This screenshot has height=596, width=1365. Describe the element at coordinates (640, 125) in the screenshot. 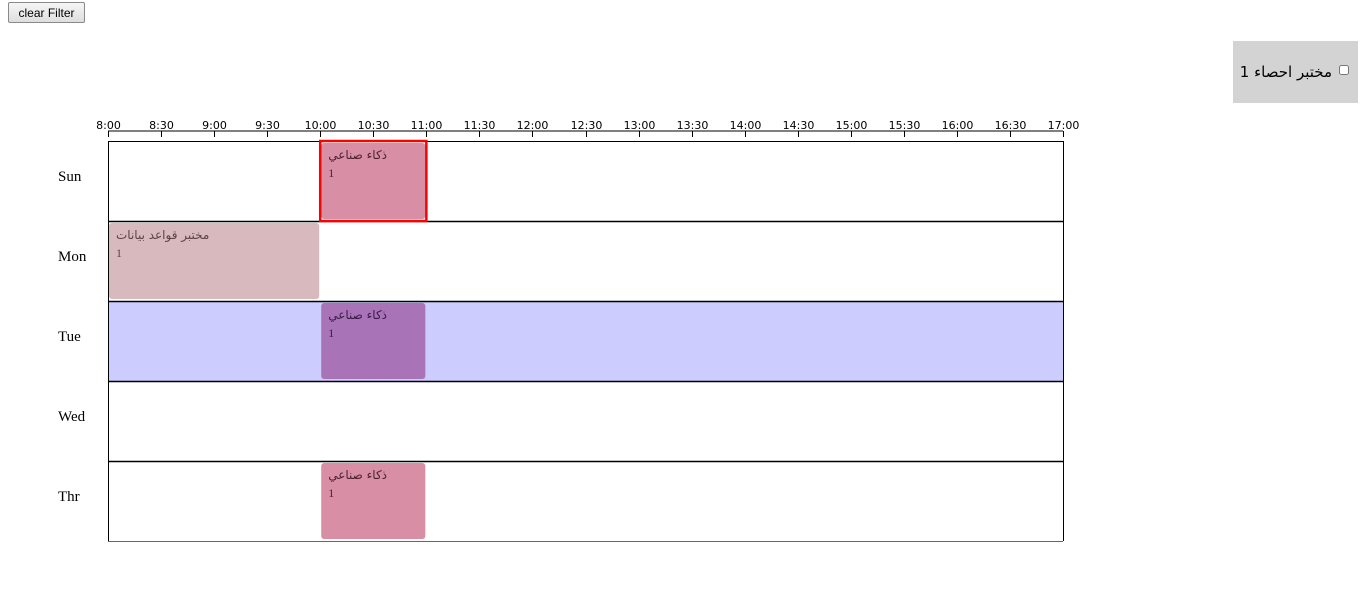

I see `time-tick-label: 13:00` at that location.